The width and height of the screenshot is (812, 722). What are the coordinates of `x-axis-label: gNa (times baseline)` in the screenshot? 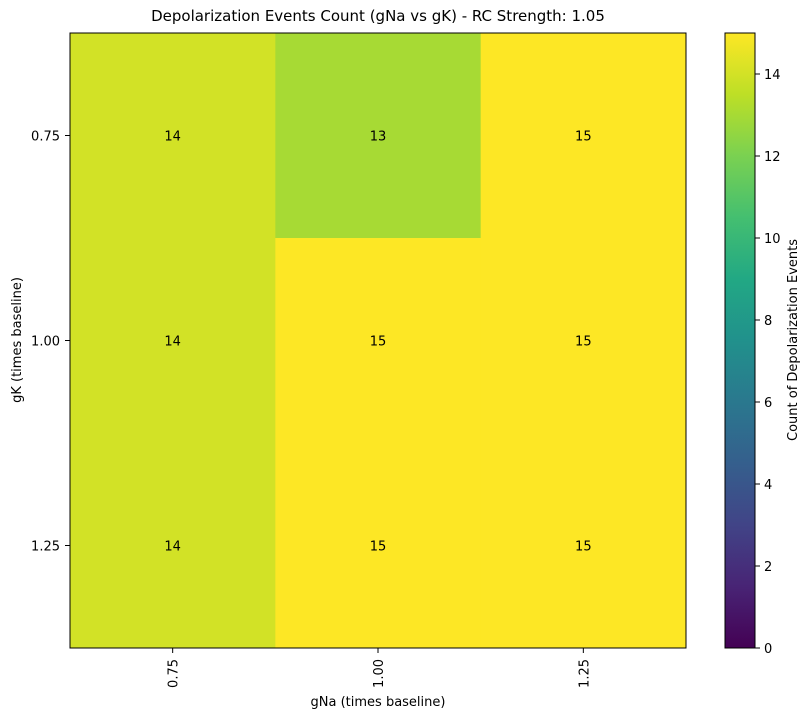 It's located at (378, 702).